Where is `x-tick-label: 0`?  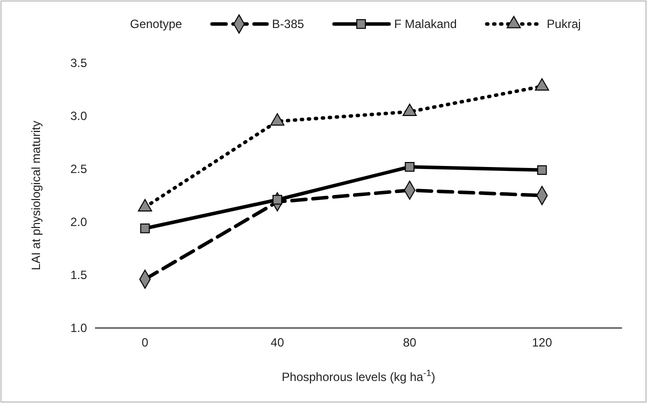
x-tick-label: 0 is located at coordinates (145, 343).